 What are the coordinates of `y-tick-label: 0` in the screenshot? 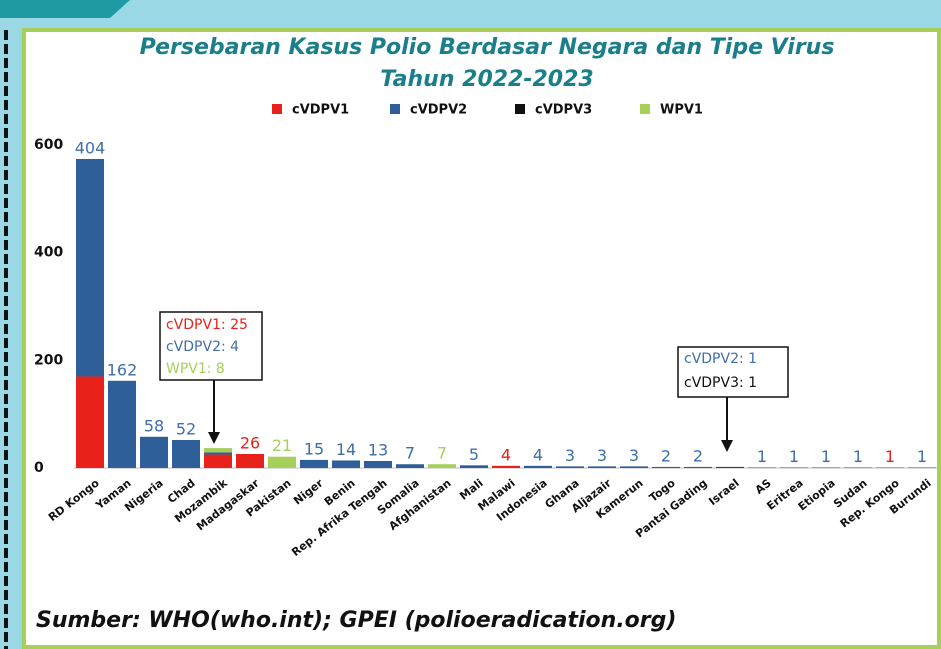 It's located at (39, 468).